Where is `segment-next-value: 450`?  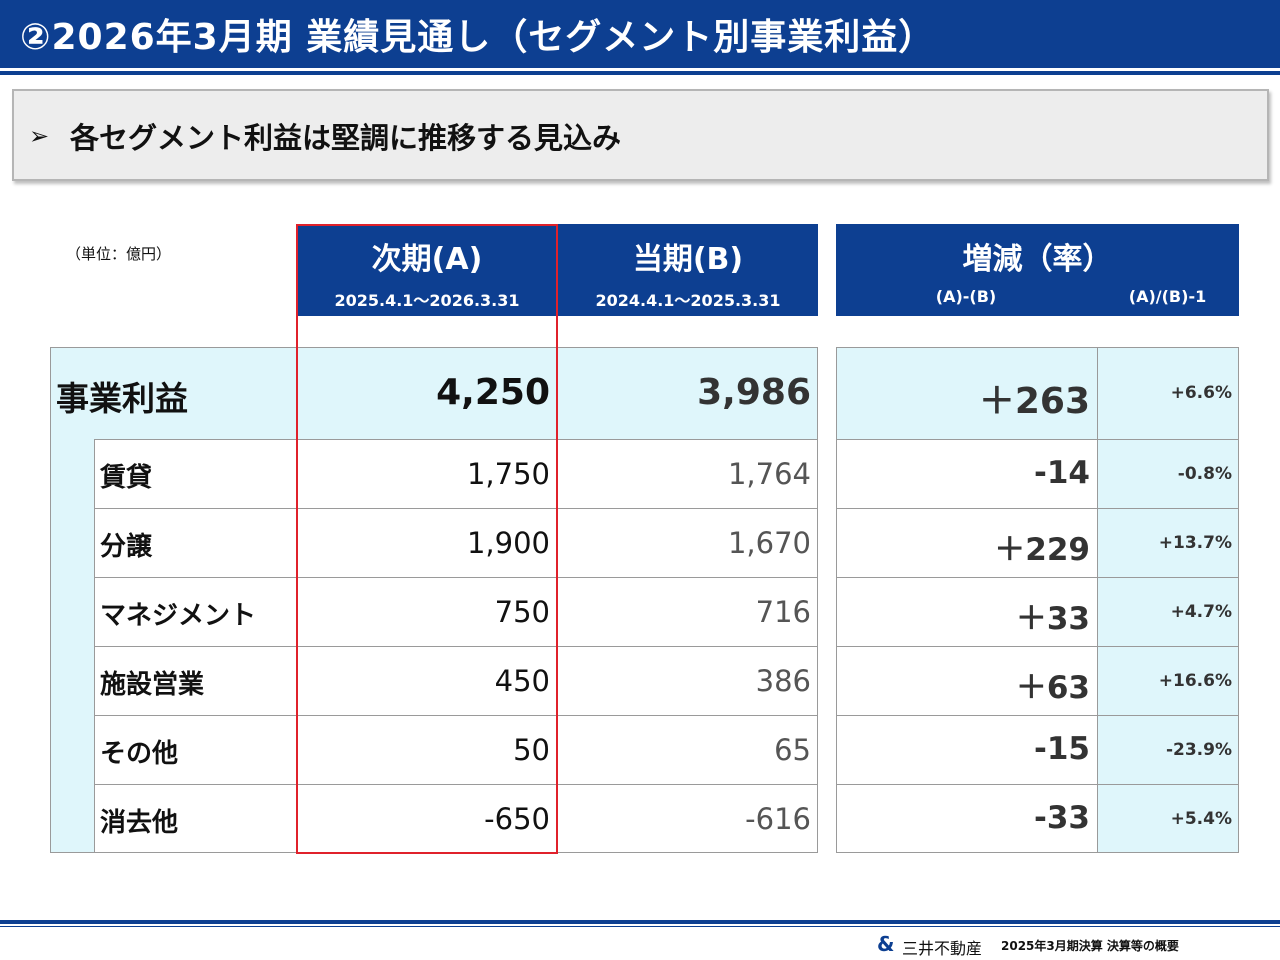
segment-next-value: 450 is located at coordinates (522, 681).